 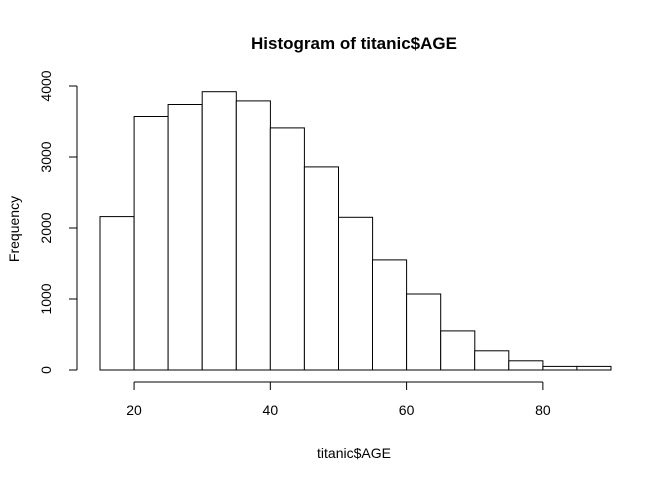 I want to click on y-tick-label: 3000, so click(x=46, y=156).